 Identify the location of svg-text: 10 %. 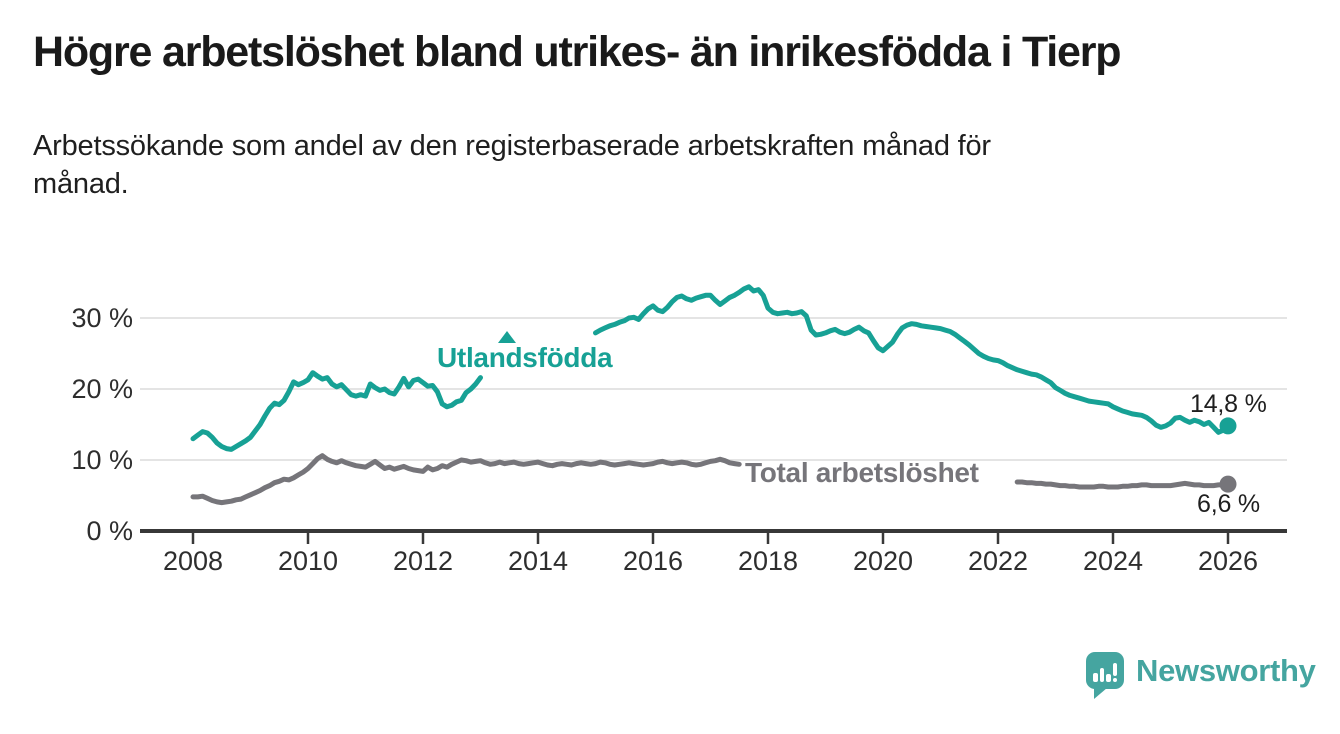
(102, 460).